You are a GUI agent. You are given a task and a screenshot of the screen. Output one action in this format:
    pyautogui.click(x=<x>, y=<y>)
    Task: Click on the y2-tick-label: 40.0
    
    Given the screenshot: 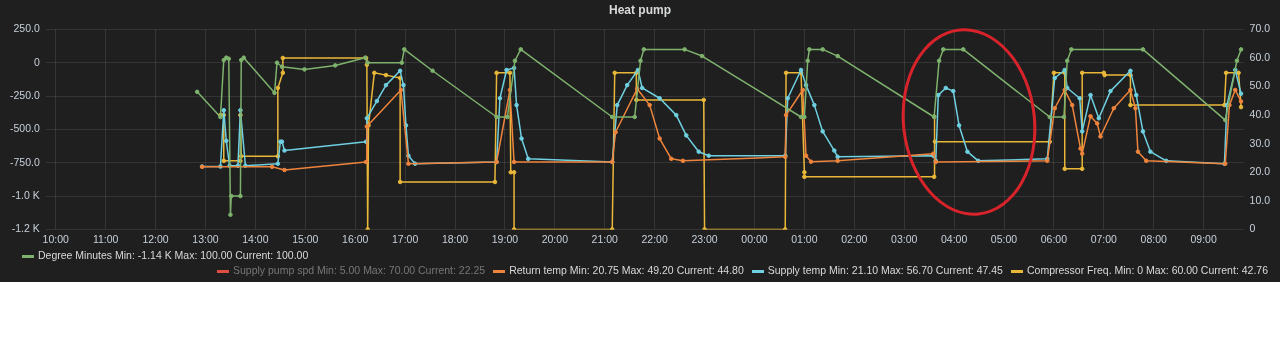 What is the action you would take?
    pyautogui.click(x=1260, y=114)
    